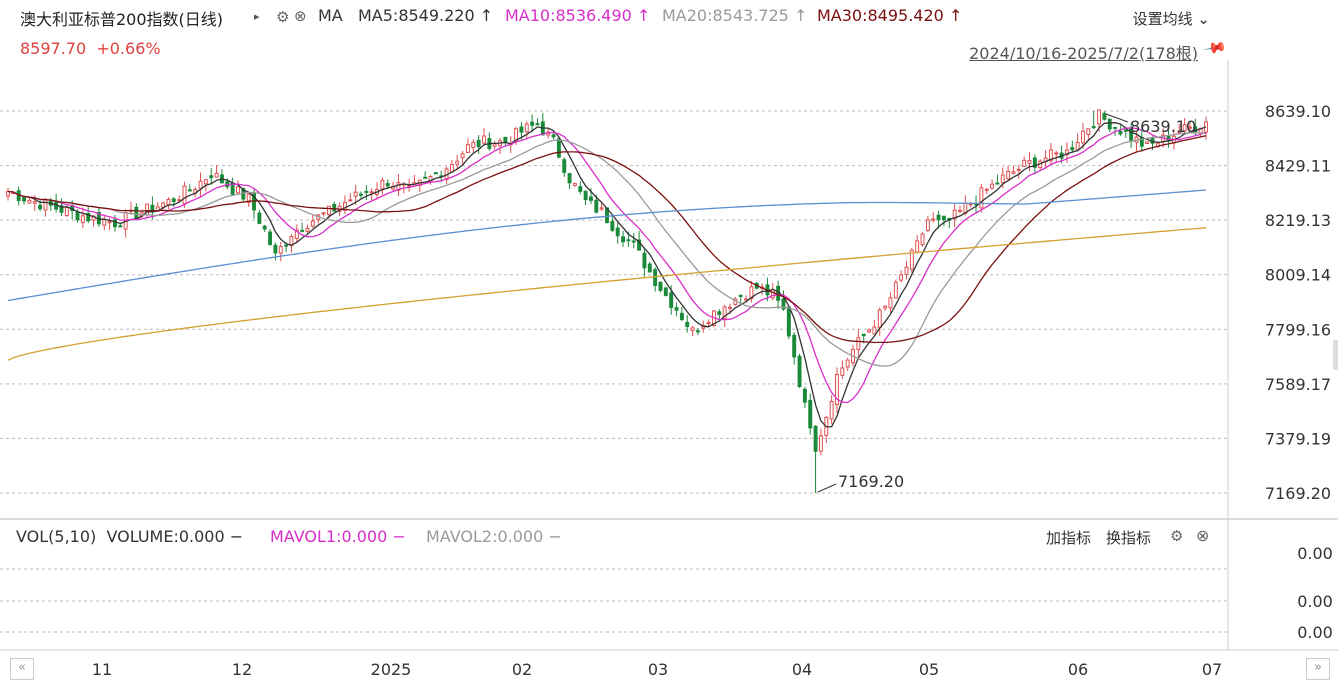 This screenshot has height=682, width=1338. What do you see at coordinates (1129, 538) in the screenshot?
I see `switch-indicator-button: 换指标` at bounding box center [1129, 538].